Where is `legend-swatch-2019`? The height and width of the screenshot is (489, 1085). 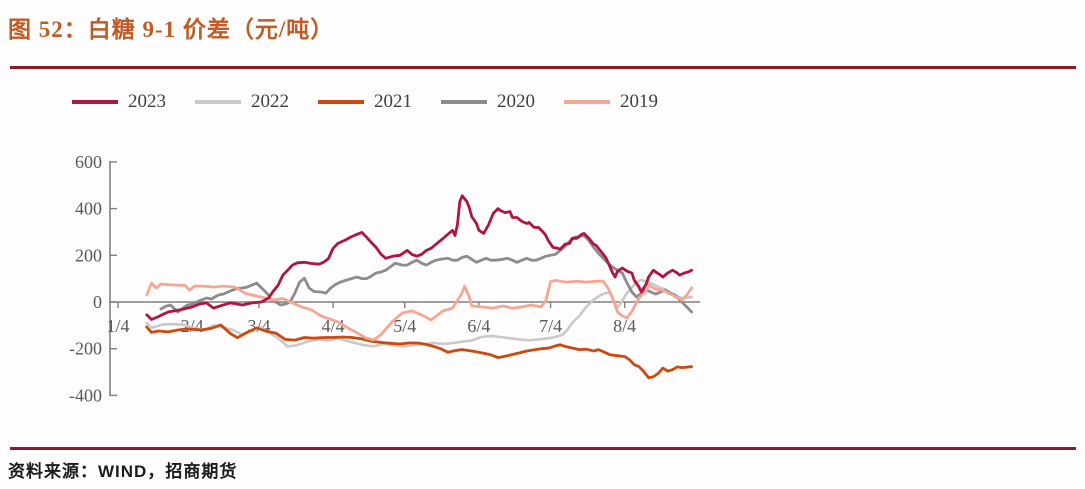
legend-swatch-2019 is located at coordinates (587, 101).